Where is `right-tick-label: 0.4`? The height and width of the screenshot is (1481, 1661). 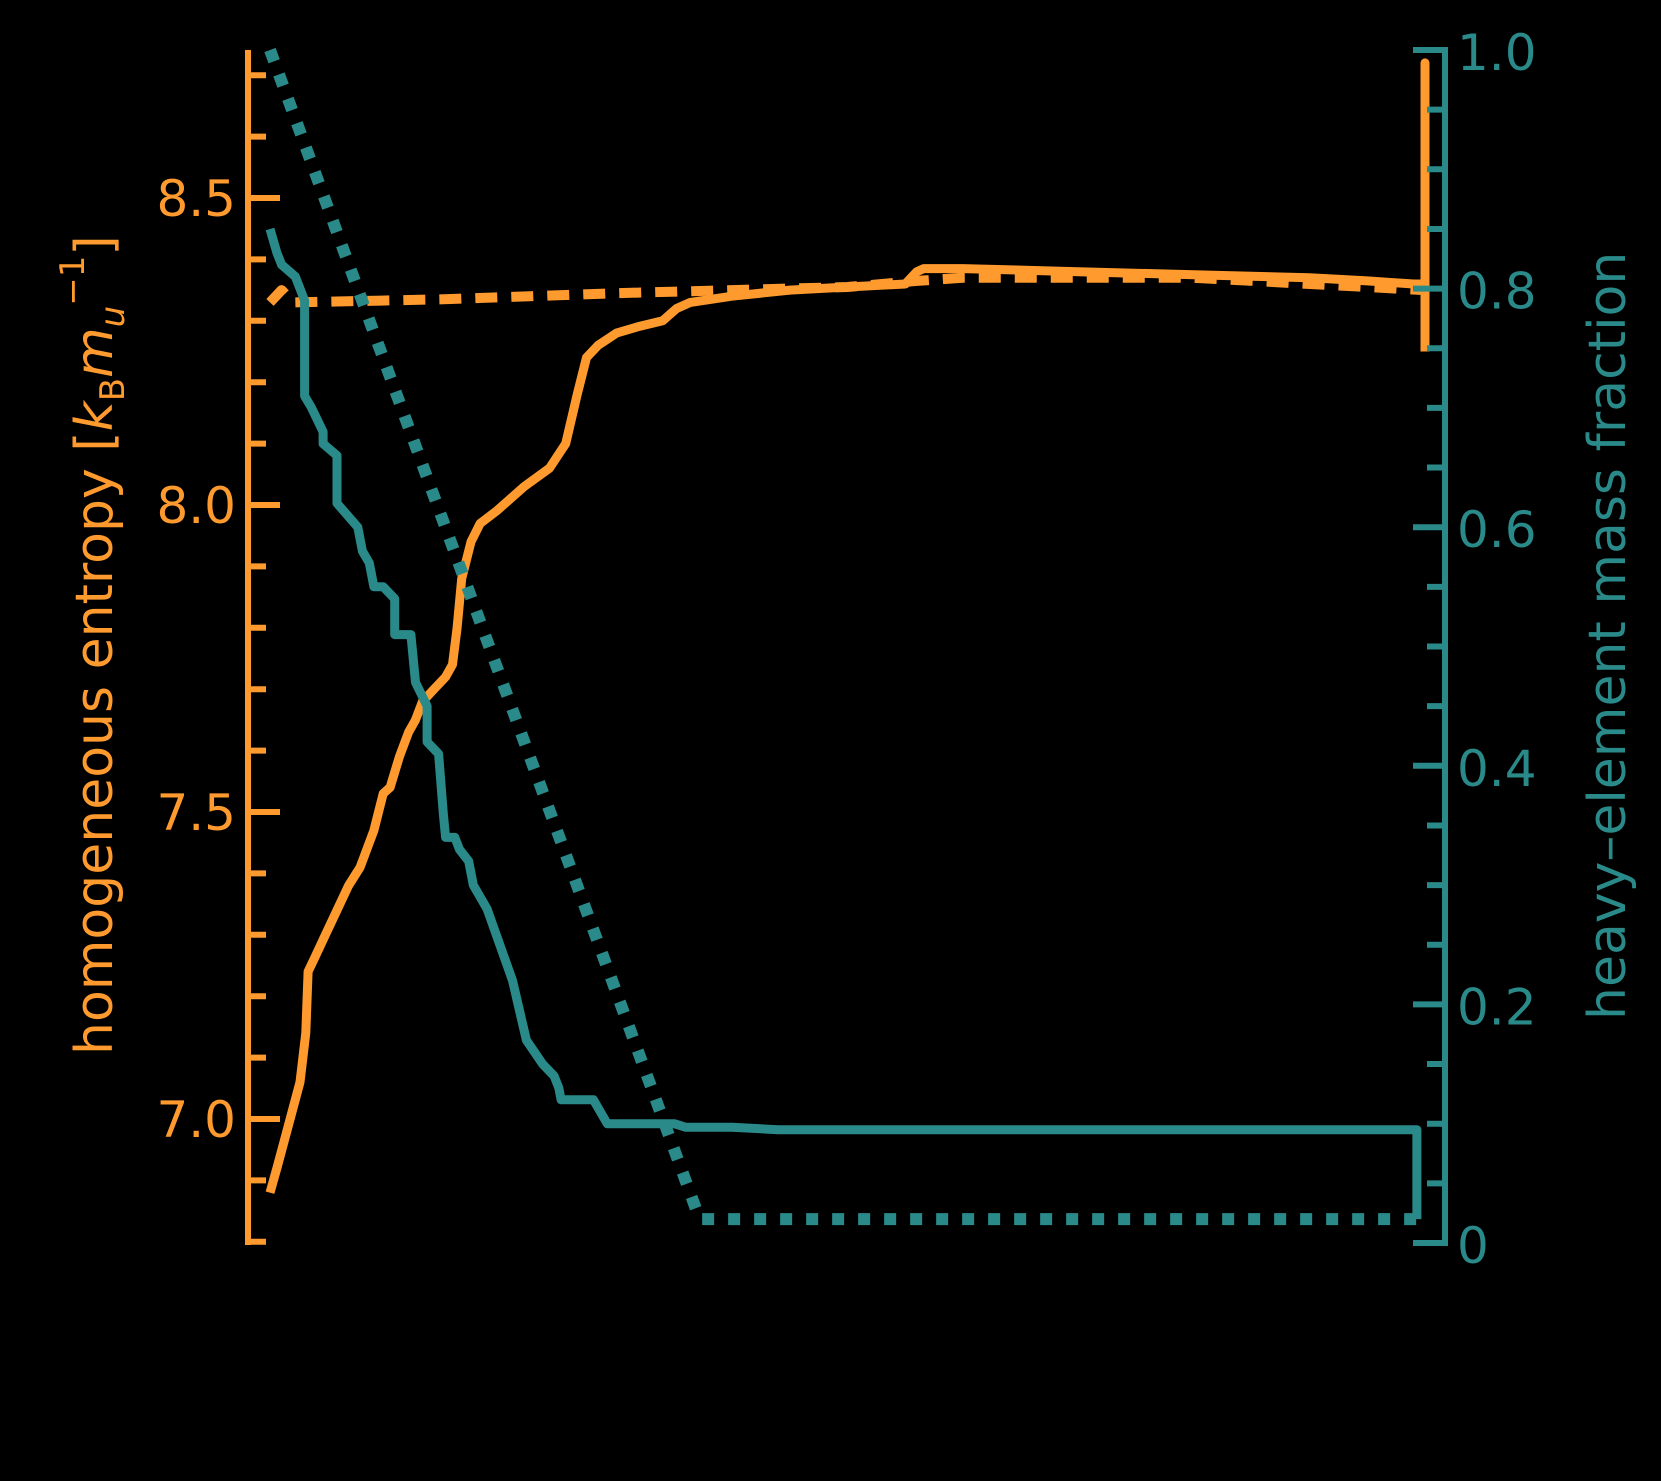 right-tick-label: 0.4 is located at coordinates (1497, 769).